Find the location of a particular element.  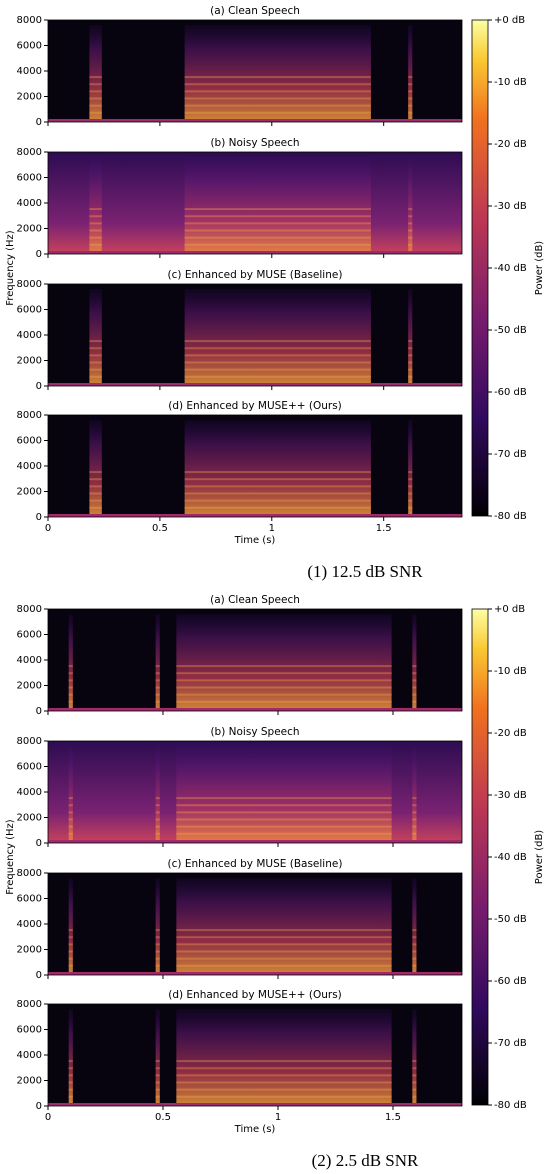

y-axis-label: Frequency (Hz) is located at coordinates (10, 268).